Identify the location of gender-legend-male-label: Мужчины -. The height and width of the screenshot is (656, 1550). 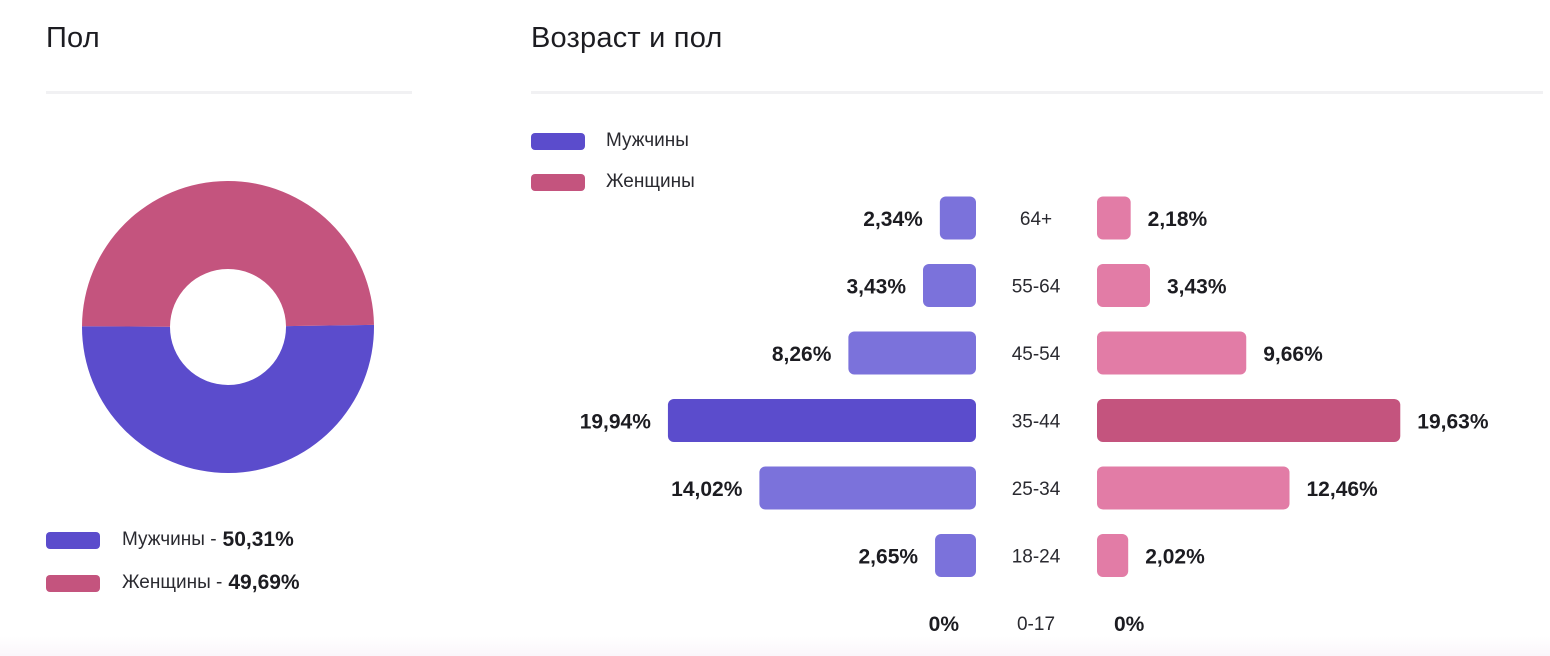
(169, 539).